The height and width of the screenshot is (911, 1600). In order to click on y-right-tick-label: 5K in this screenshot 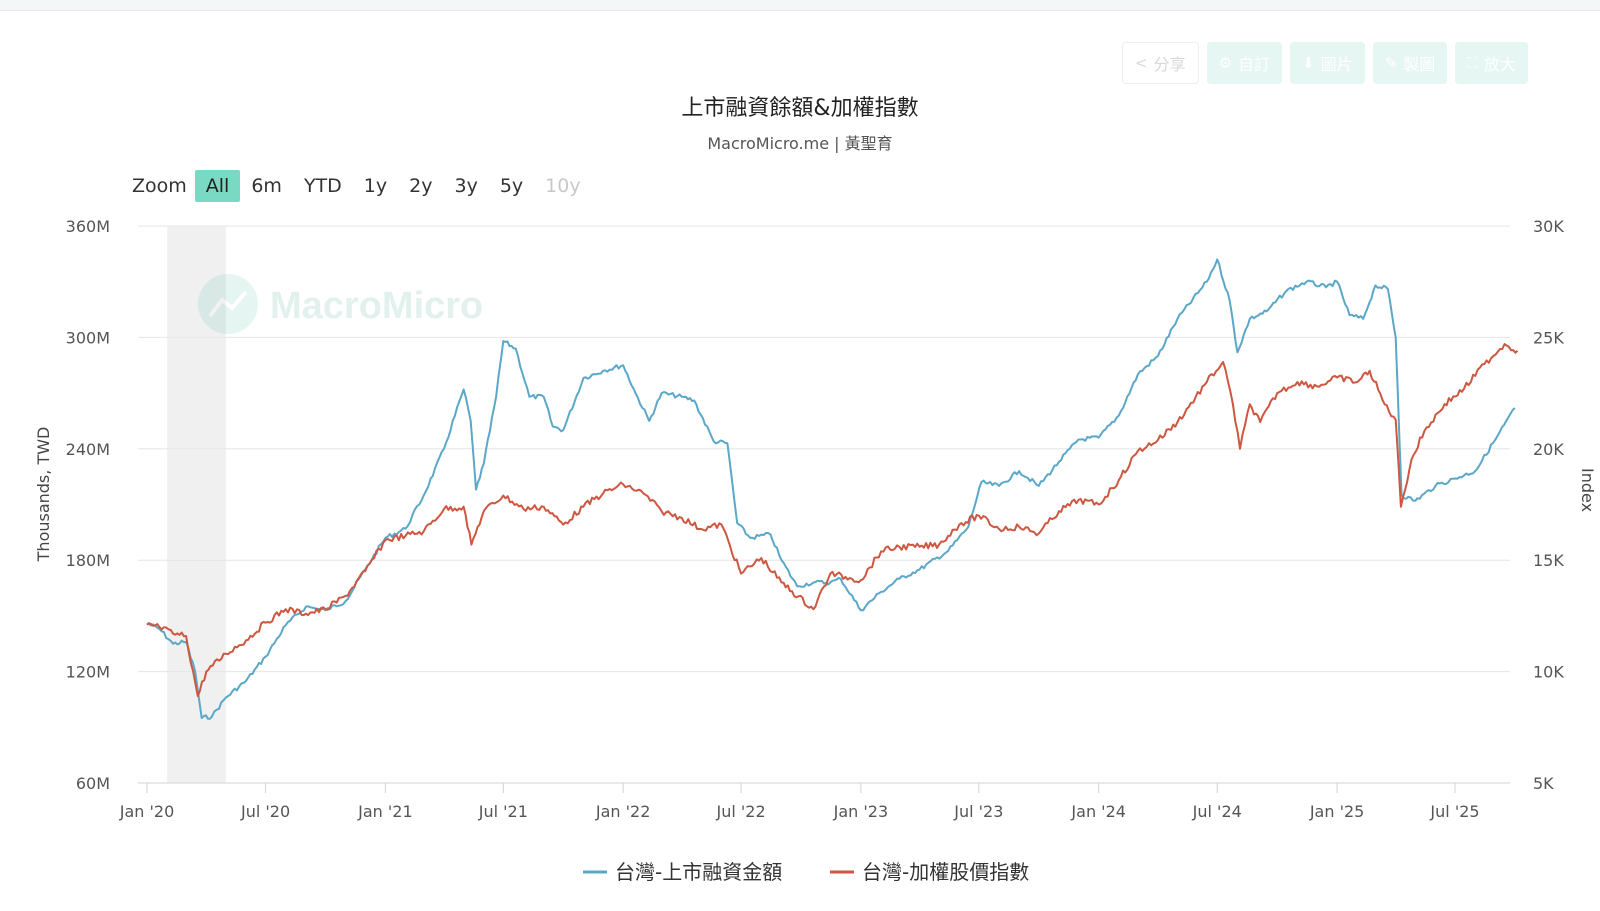, I will do `click(1543, 783)`.